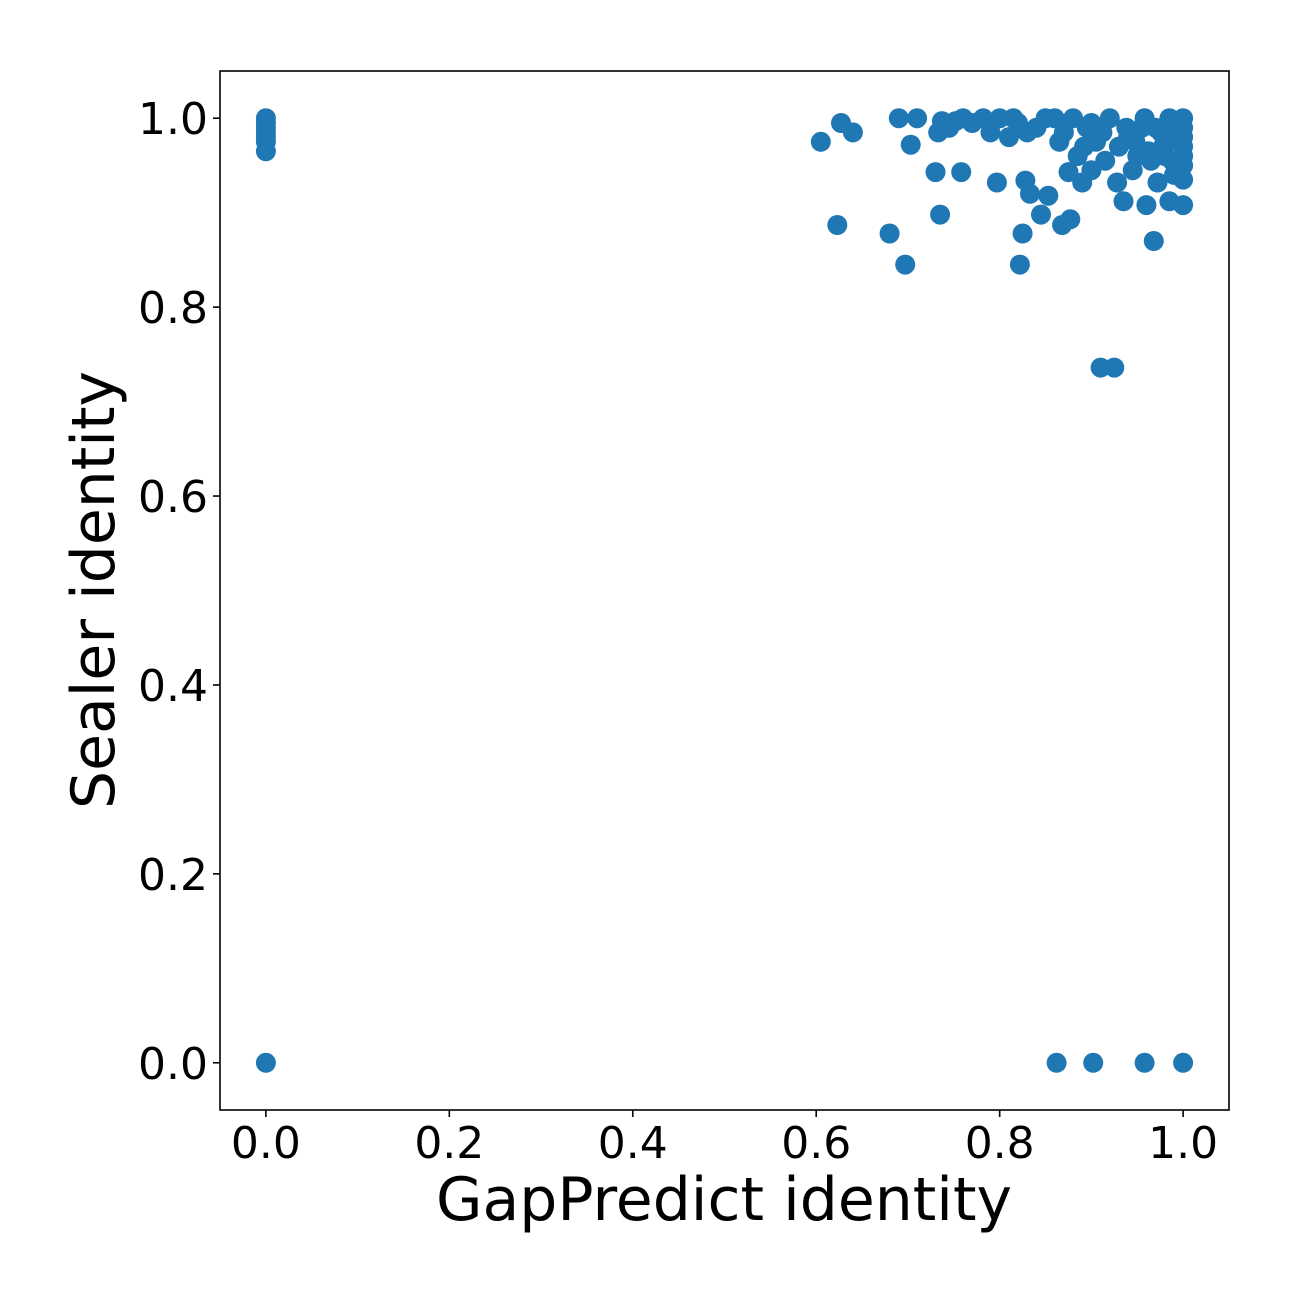 This screenshot has width=1300, height=1300. I want to click on x-tick-label: 0.0, so click(266, 1143).